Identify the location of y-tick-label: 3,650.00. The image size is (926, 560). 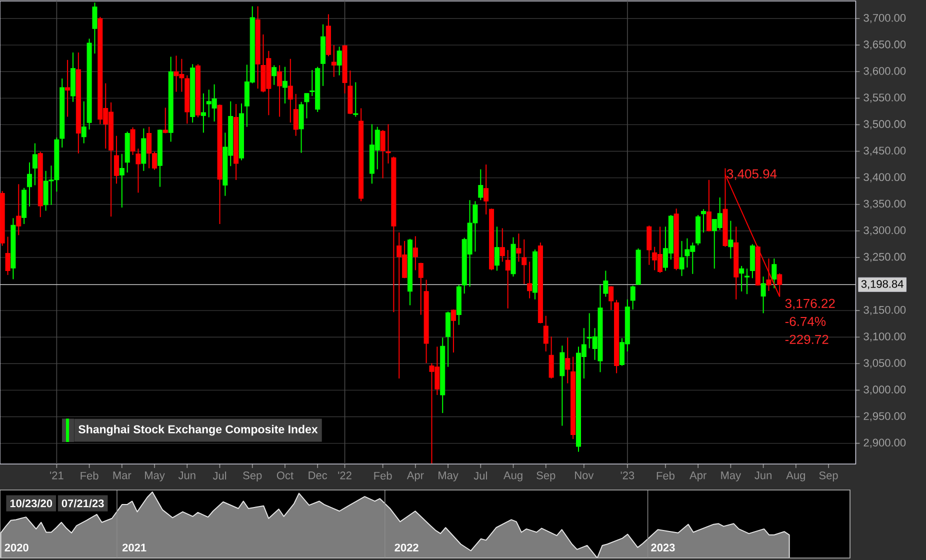
(885, 45).